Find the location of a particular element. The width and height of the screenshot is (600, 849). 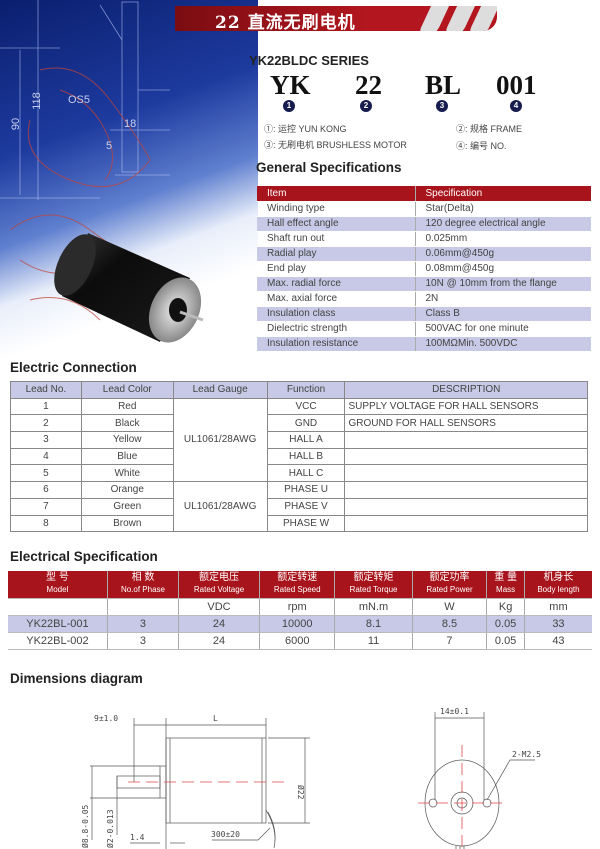

cell: 3 is located at coordinates (143, 624).